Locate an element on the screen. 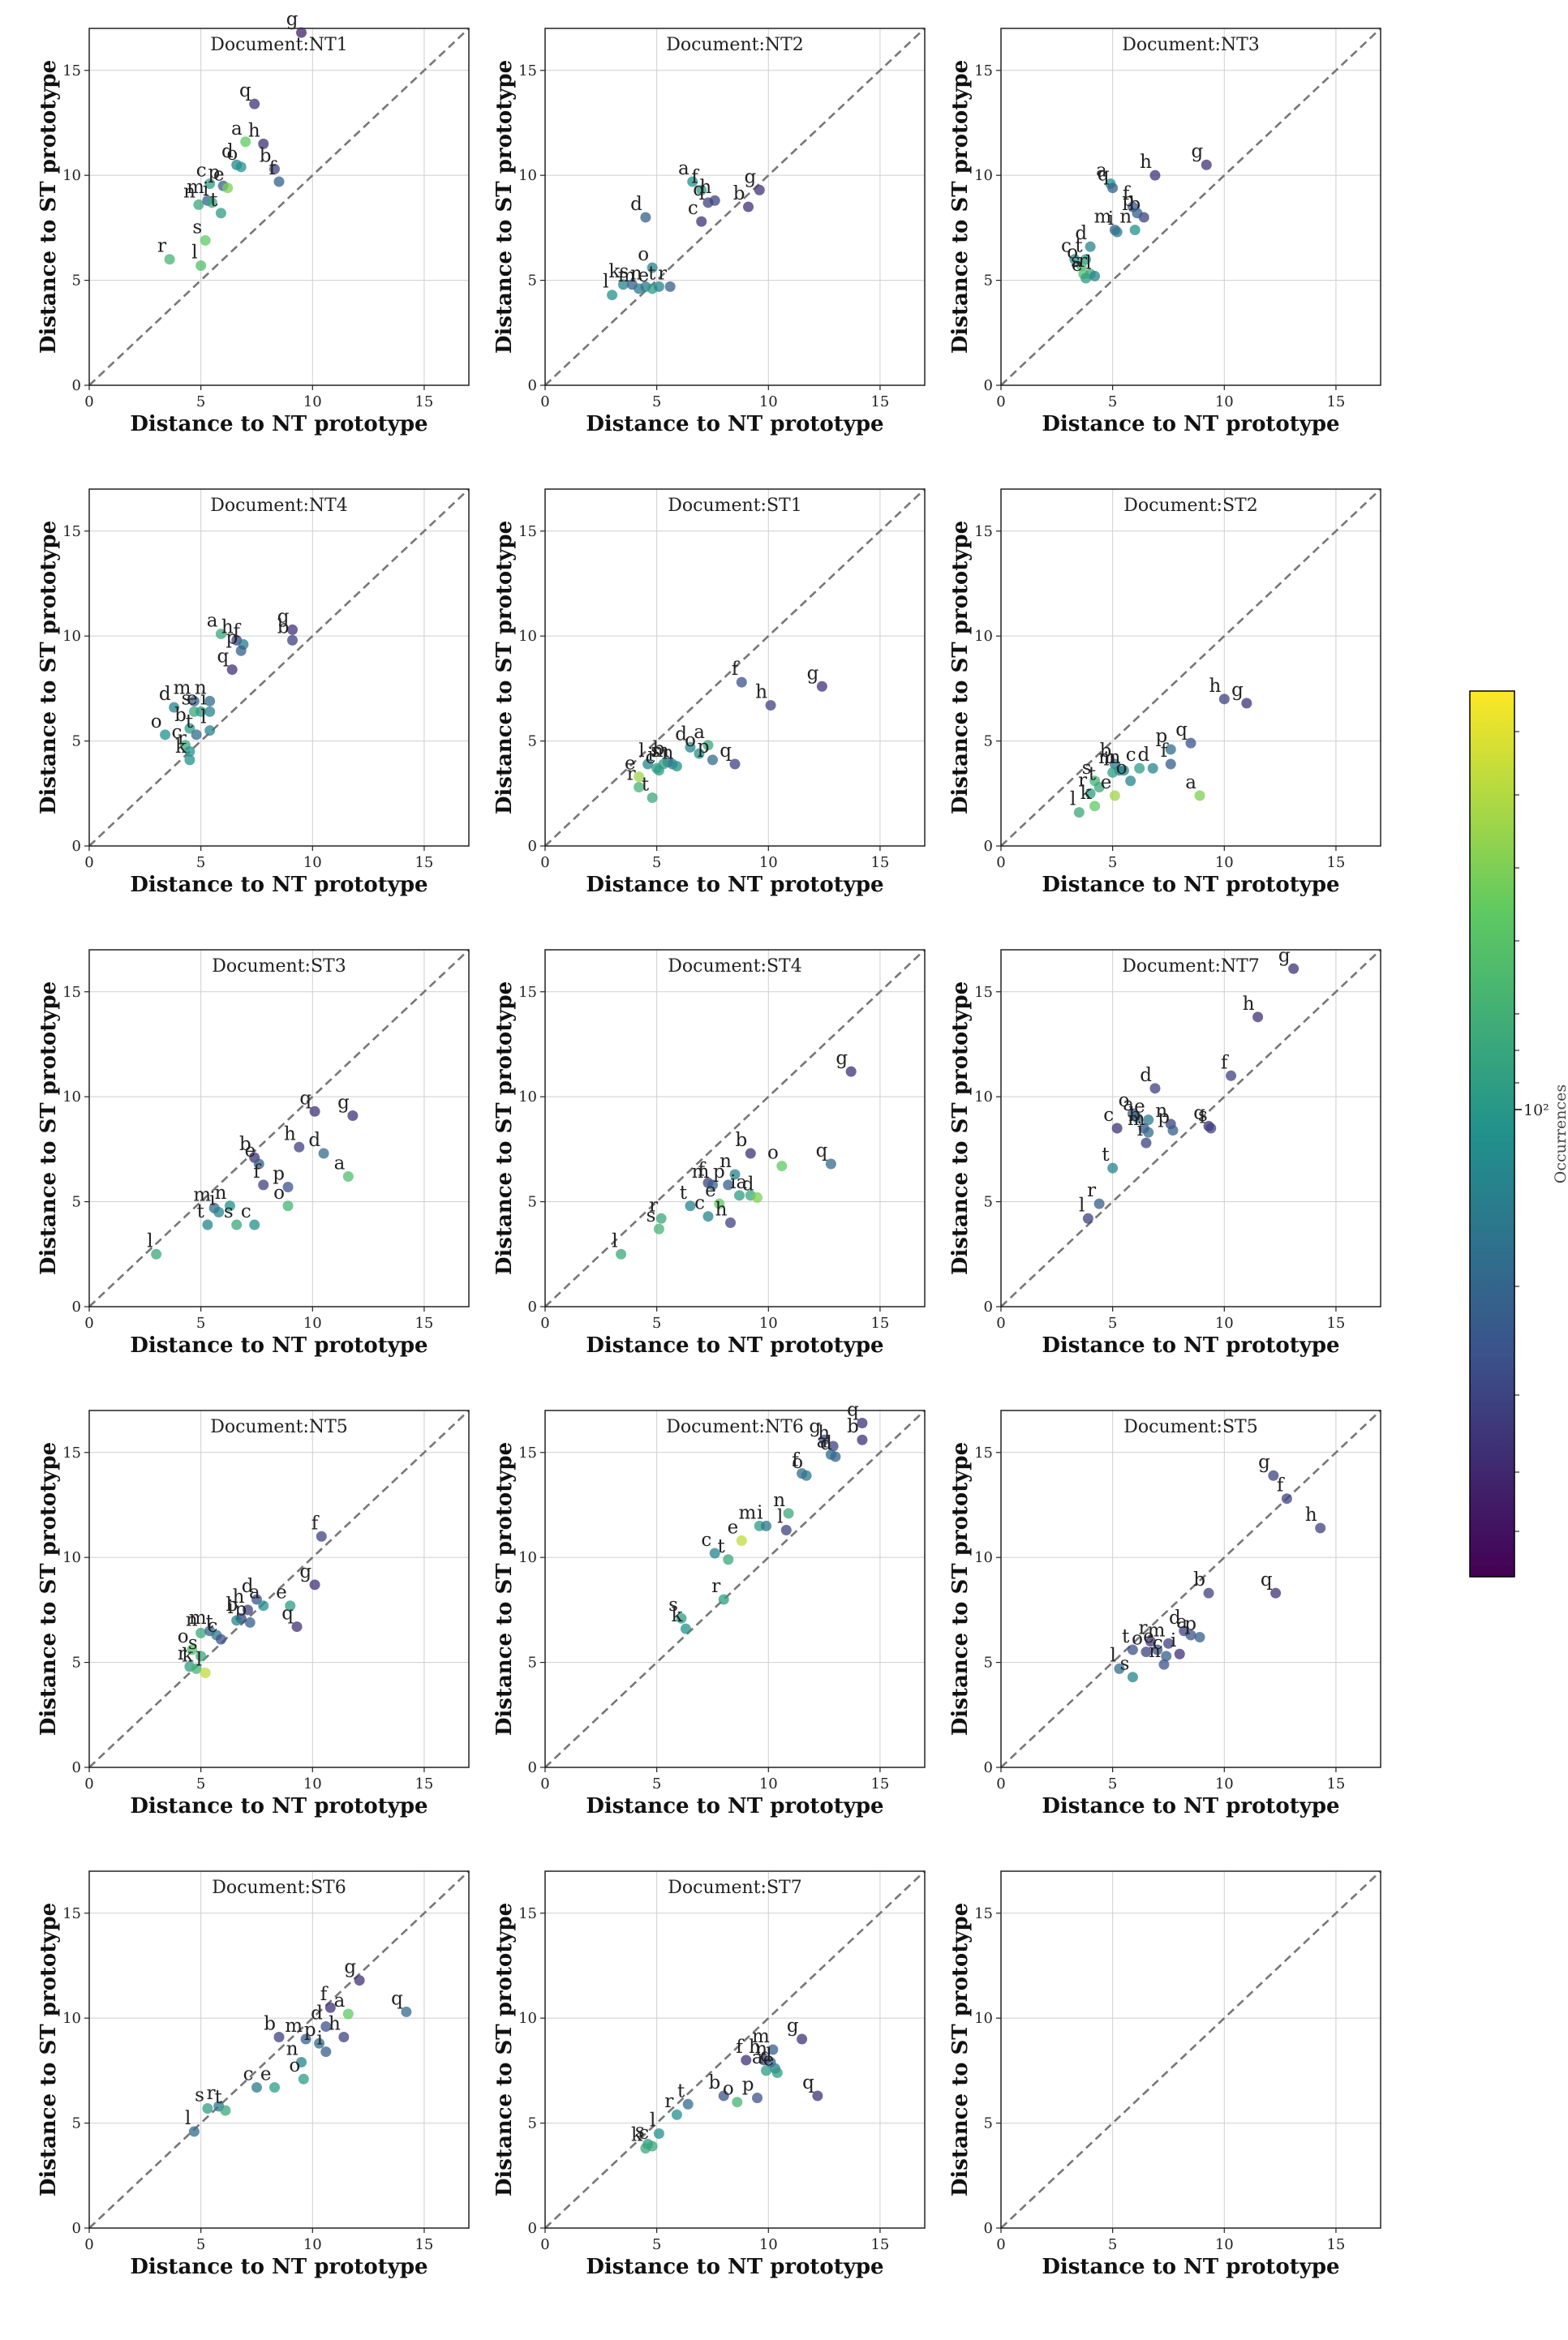 The image size is (1568, 2340). y-axis-label: Distance to ST prototype is located at coordinates (960, 1128).